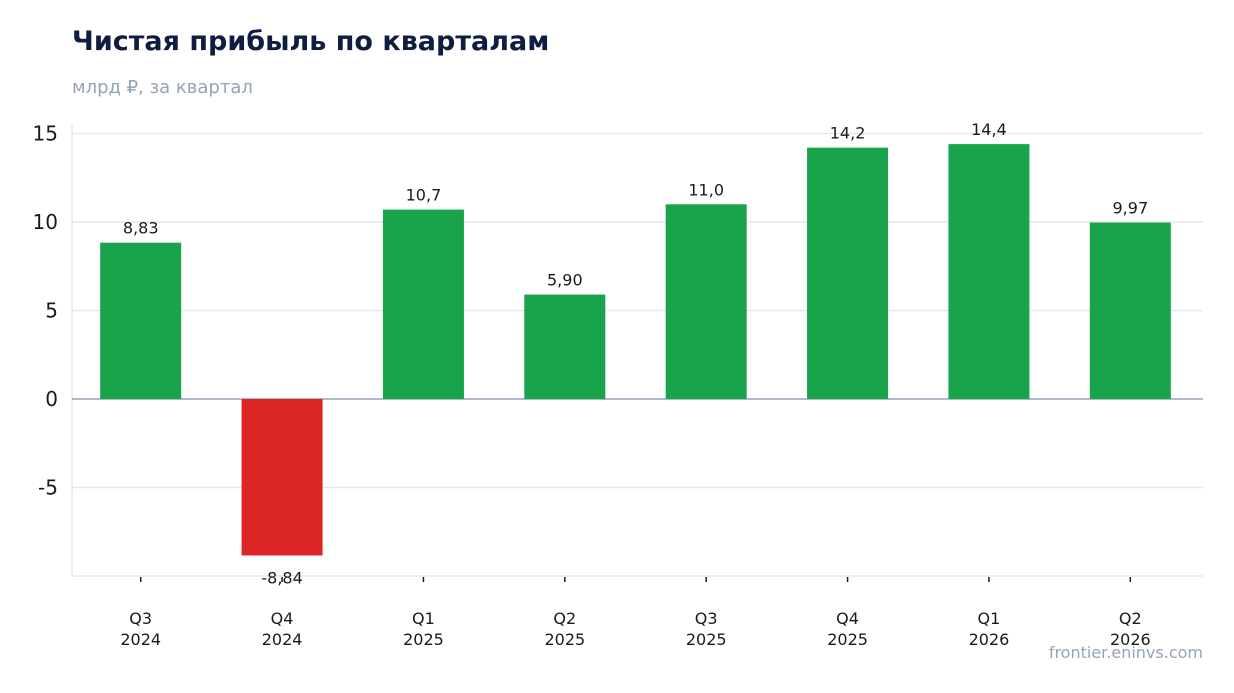 This screenshot has height=693, width=1234. I want to click on y-axis-ticks: 15 10 5 0 -5, so click(45, 311).